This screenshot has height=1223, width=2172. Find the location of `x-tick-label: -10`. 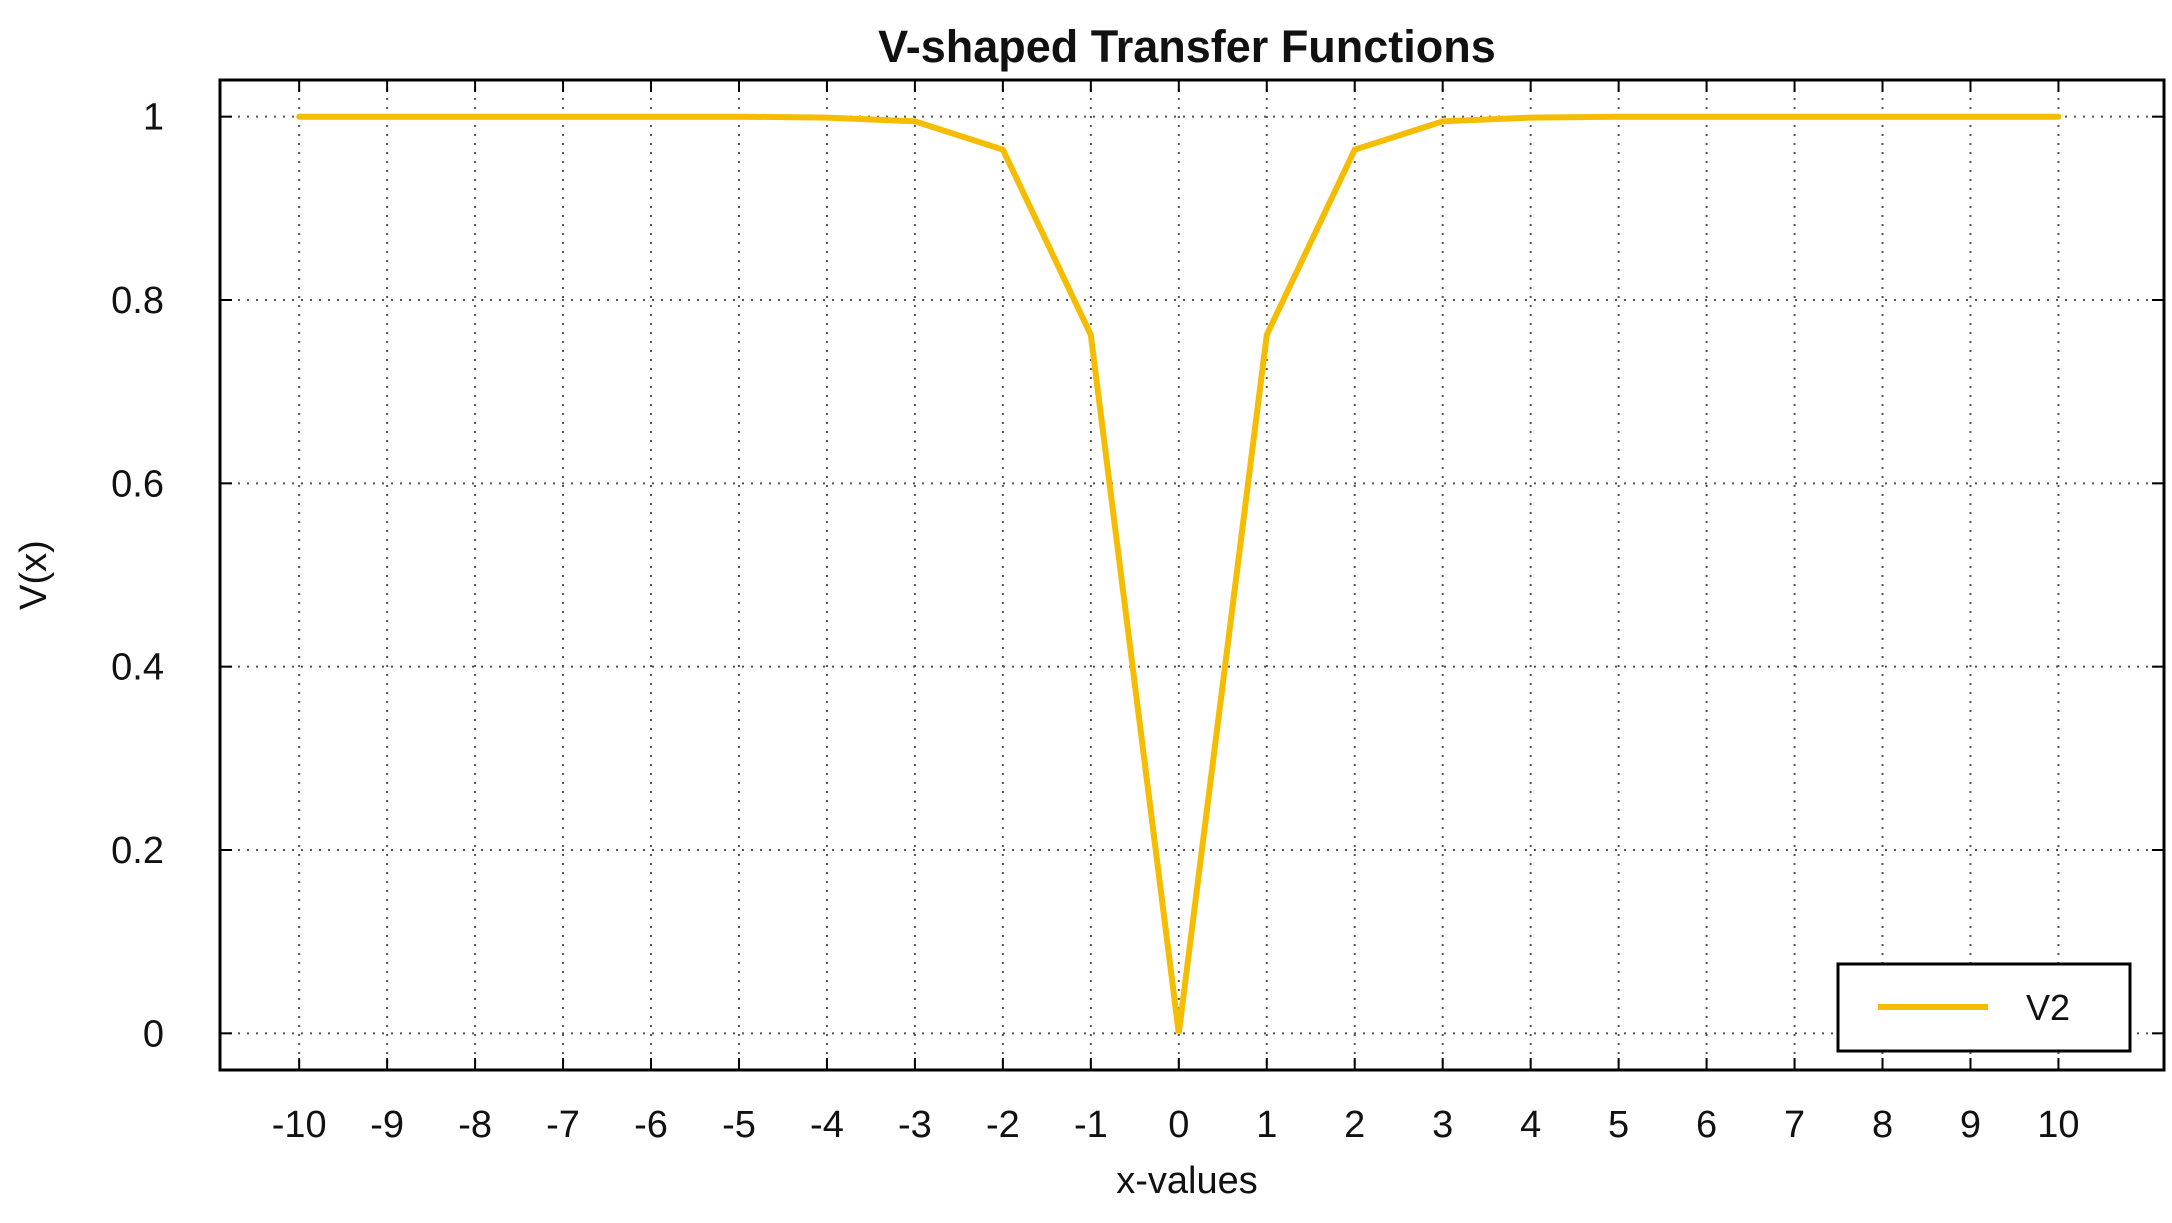

x-tick-label: -10 is located at coordinates (299, 1125).